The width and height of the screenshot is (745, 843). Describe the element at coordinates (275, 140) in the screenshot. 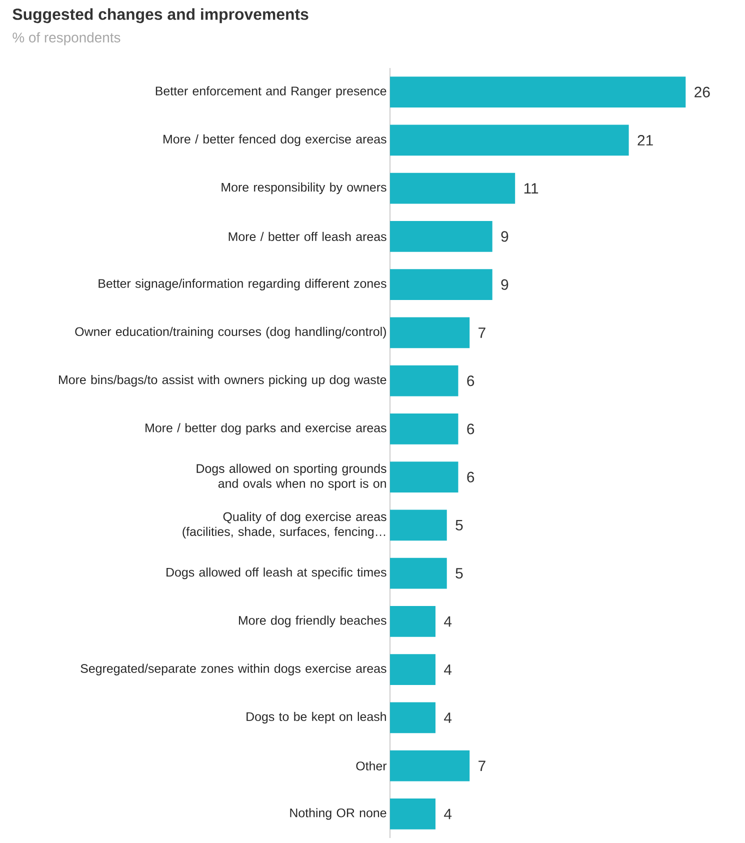

I see `y-tick-label: More / better fenced dog exercise areas` at that location.